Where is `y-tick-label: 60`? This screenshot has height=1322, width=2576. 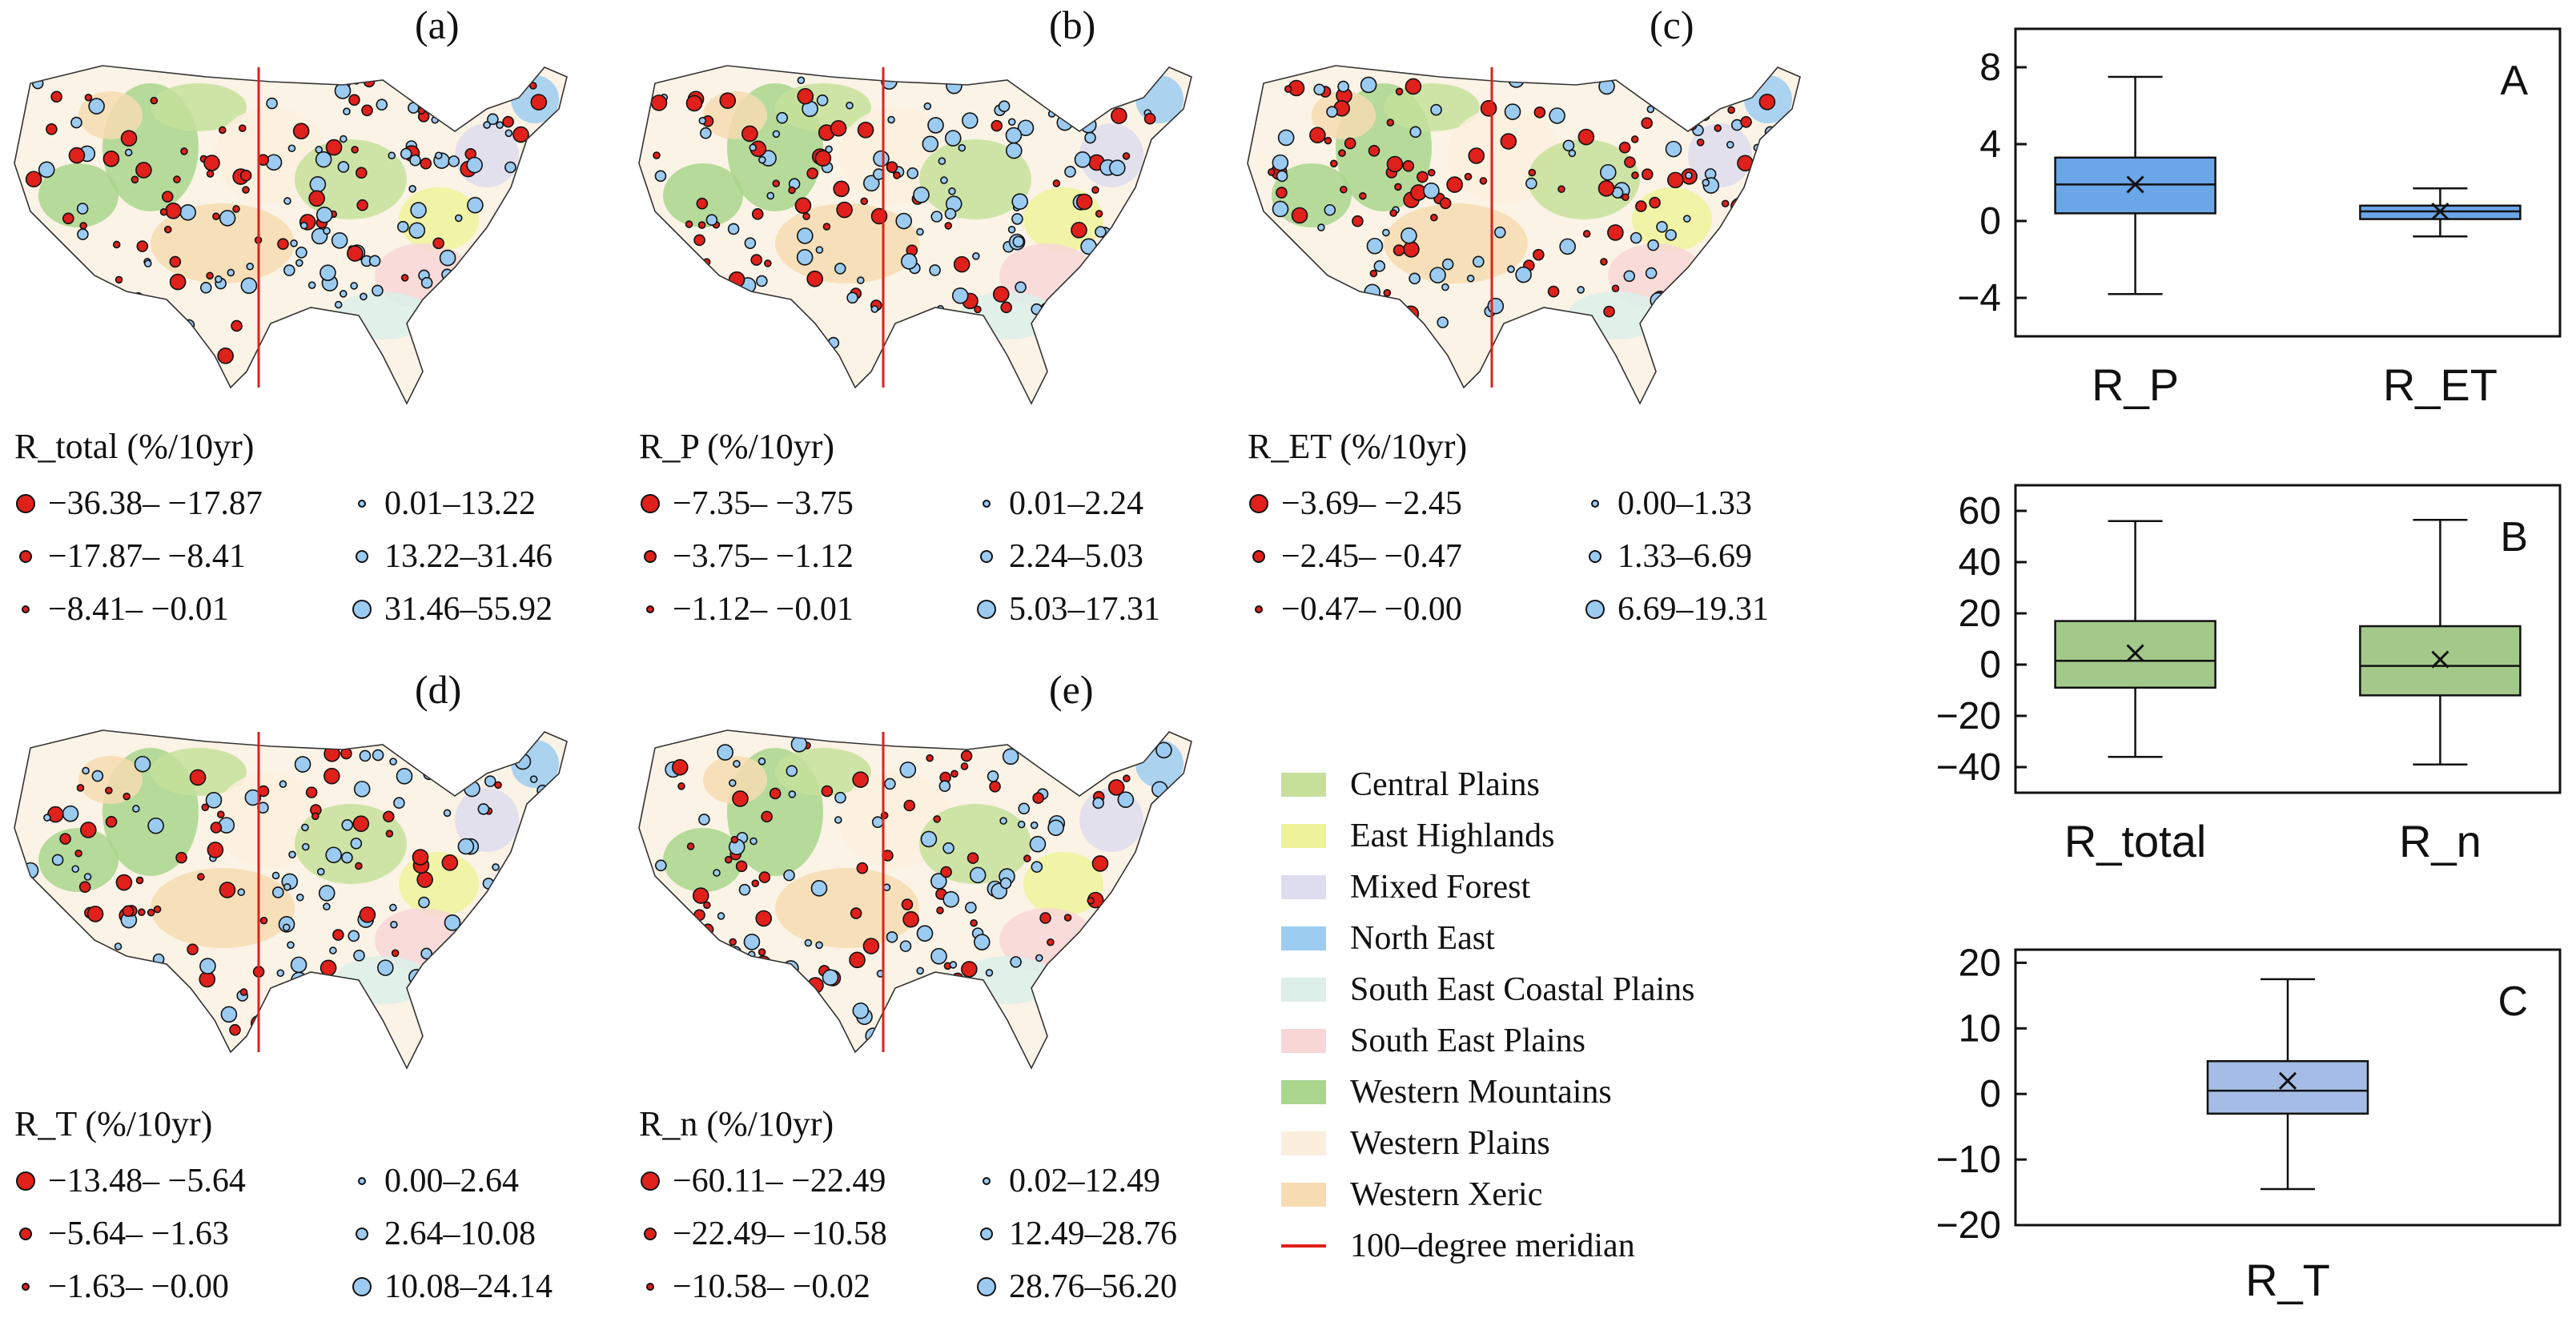 y-tick-label: 60 is located at coordinates (1980, 511).